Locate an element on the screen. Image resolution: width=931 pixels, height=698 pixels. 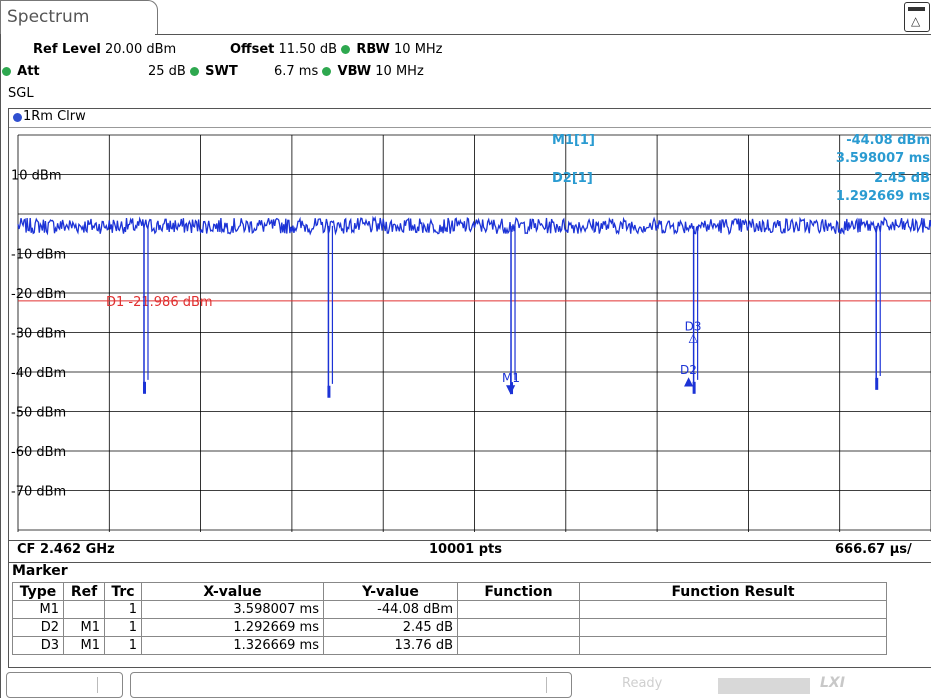
center-frequency: CF 2.462 GHz is located at coordinates (66, 549).